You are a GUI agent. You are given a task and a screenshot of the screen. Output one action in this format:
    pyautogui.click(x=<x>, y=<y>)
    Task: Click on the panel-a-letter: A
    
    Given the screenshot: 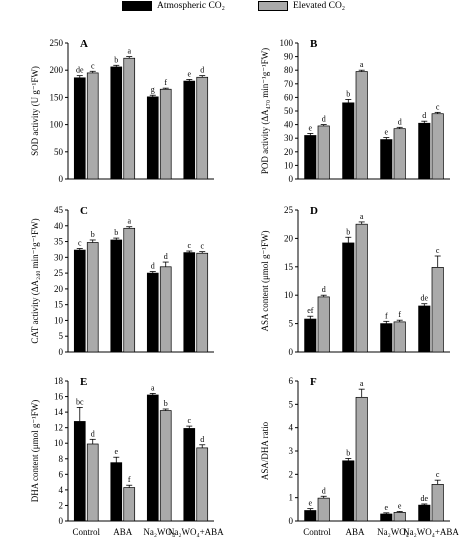 What is the action you would take?
    pyautogui.click(x=84, y=44)
    